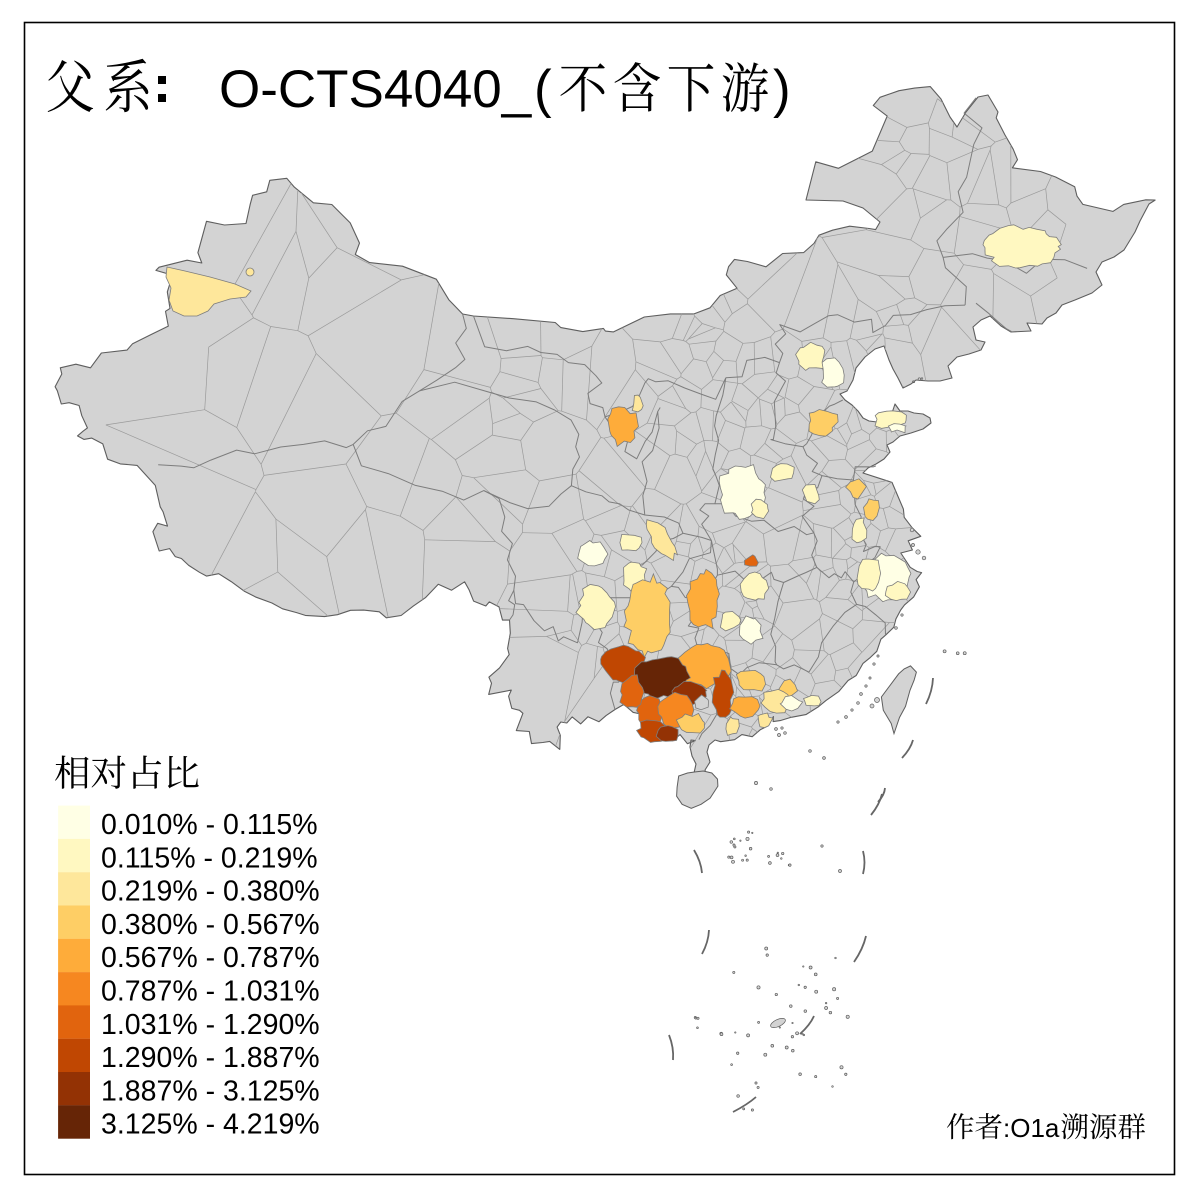 Image resolution: width=1200 pixels, height=1200 pixels. What do you see at coordinates (210, 892) in the screenshot?
I see `svg-text: 0.219% - 0.380%` at bounding box center [210, 892].